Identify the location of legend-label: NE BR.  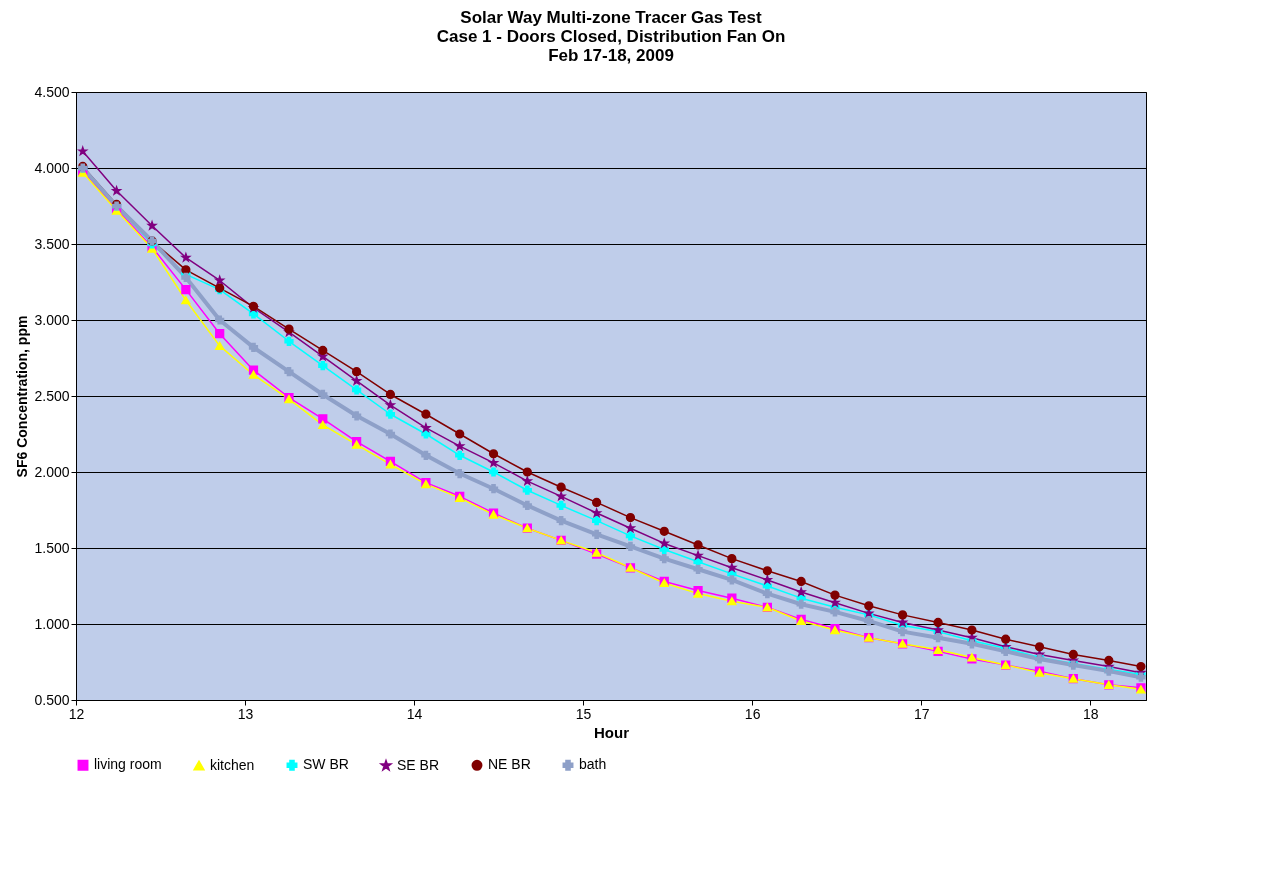
(509, 764).